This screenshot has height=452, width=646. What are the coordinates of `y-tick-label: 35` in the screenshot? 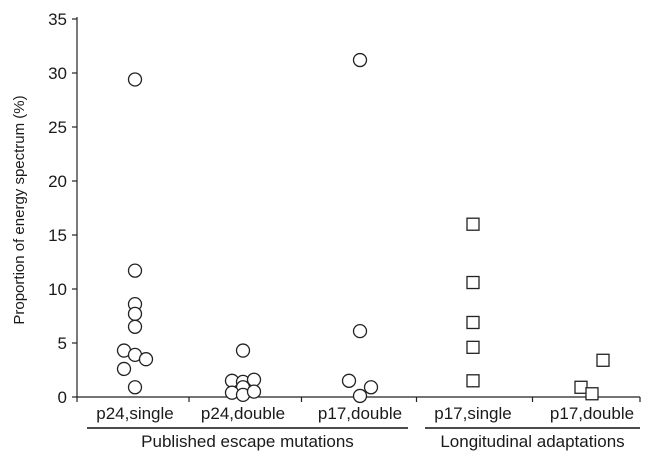 It's located at (57, 19).